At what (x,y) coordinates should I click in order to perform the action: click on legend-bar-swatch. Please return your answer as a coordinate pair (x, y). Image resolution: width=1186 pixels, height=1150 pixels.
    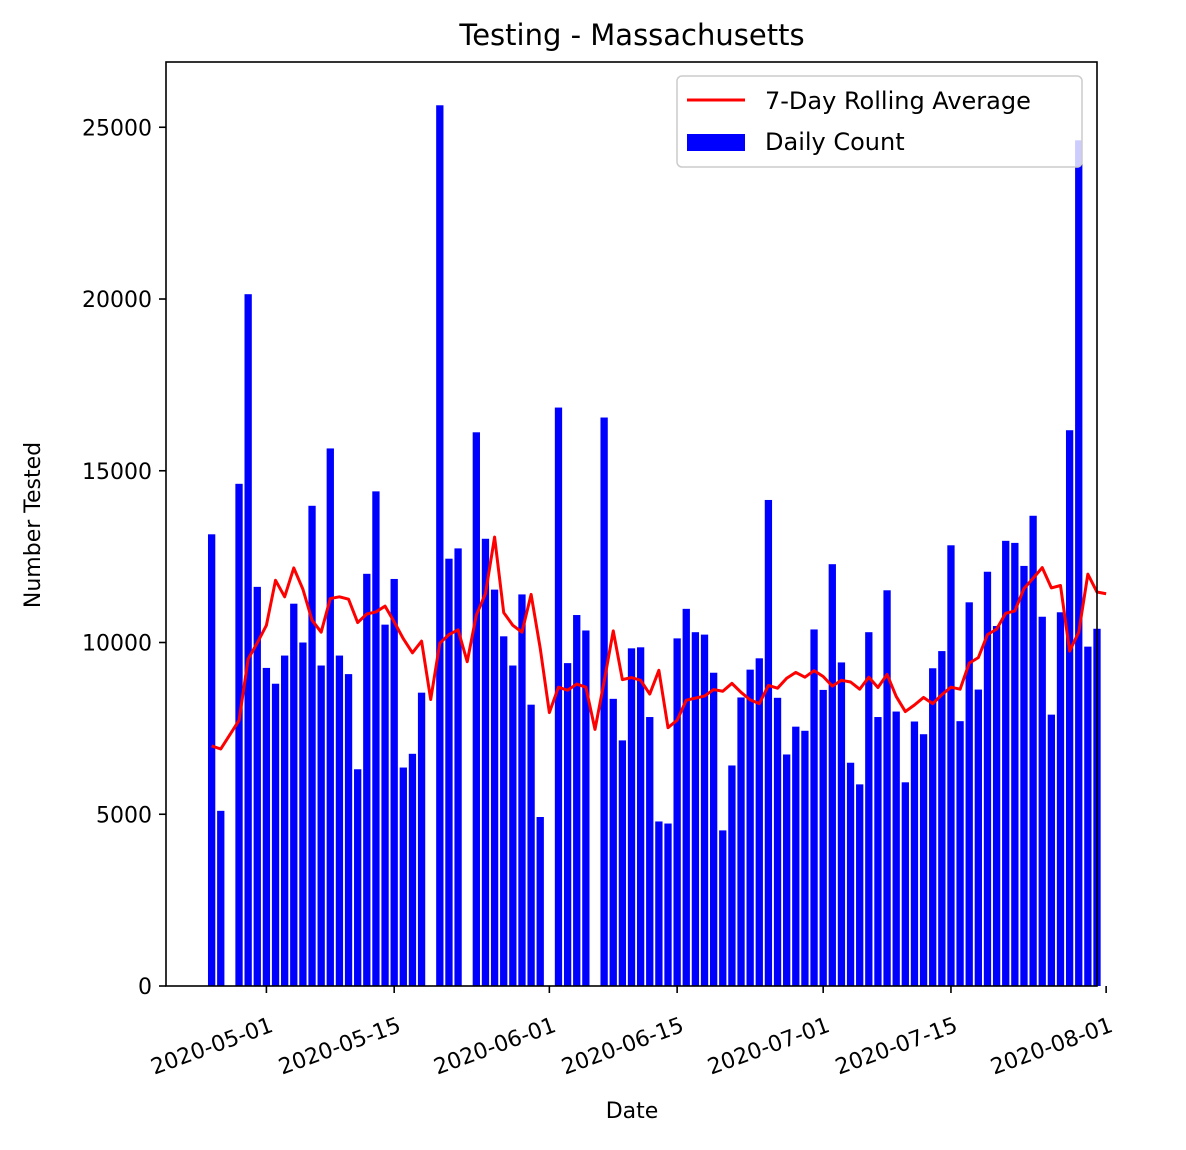
    Looking at the image, I should click on (716, 142).